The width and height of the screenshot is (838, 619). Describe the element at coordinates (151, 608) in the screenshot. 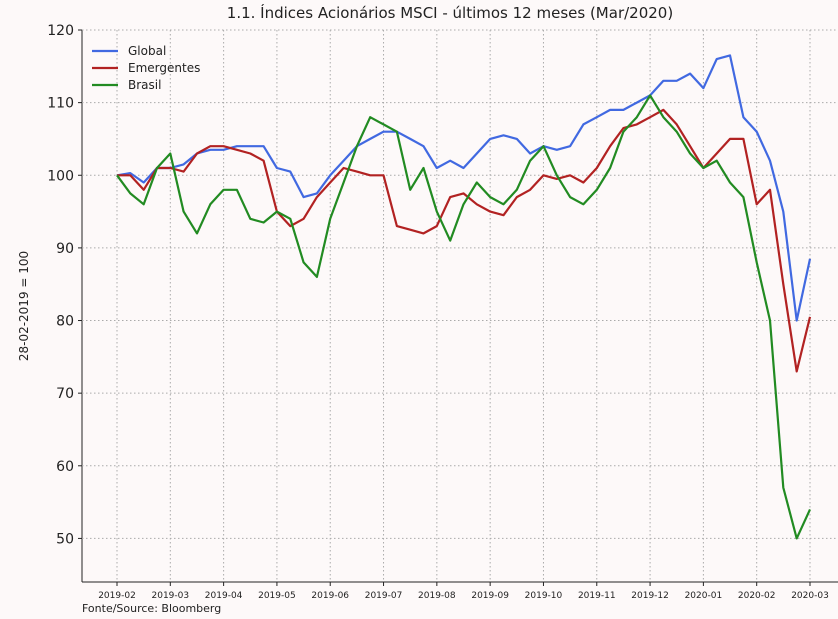

I see `source-note: Fonte/Source: Bloomberg` at that location.